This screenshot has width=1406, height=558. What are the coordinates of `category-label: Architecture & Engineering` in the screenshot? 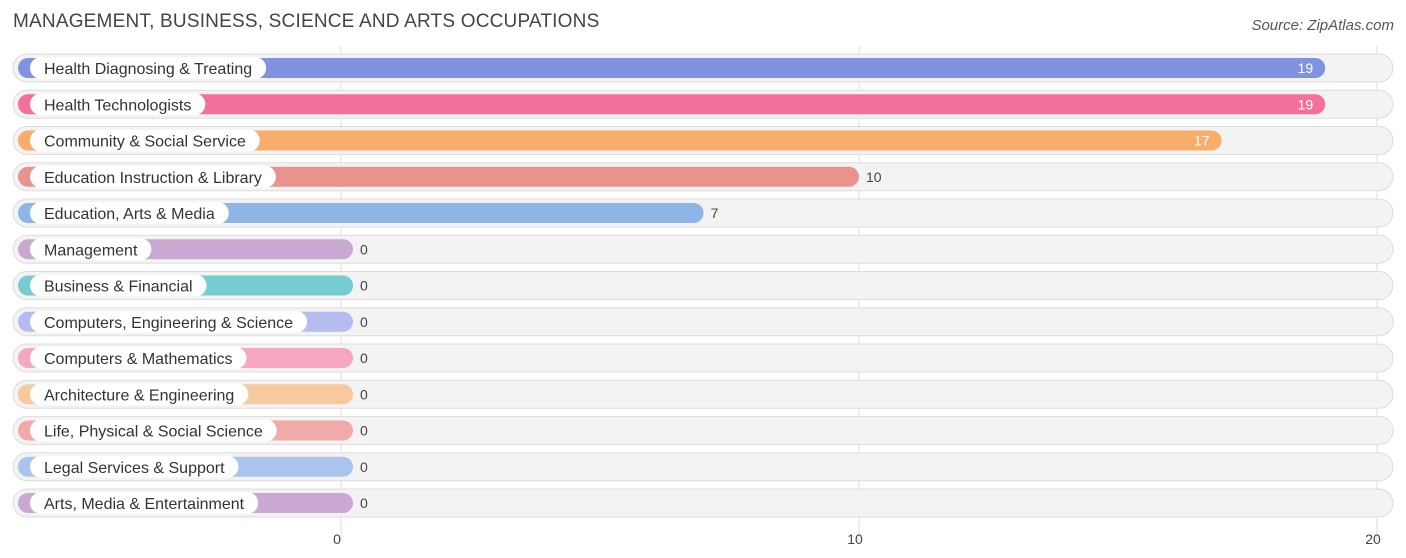 It's located at (139, 395).